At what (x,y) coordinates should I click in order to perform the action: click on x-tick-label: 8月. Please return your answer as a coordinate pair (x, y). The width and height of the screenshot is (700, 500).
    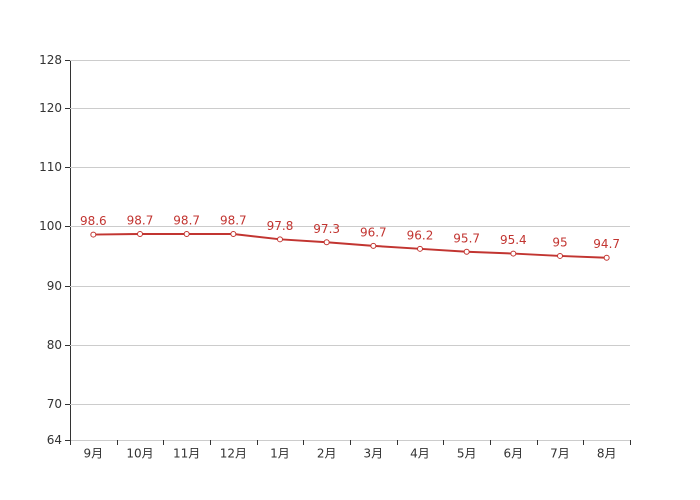
    Looking at the image, I should click on (607, 454).